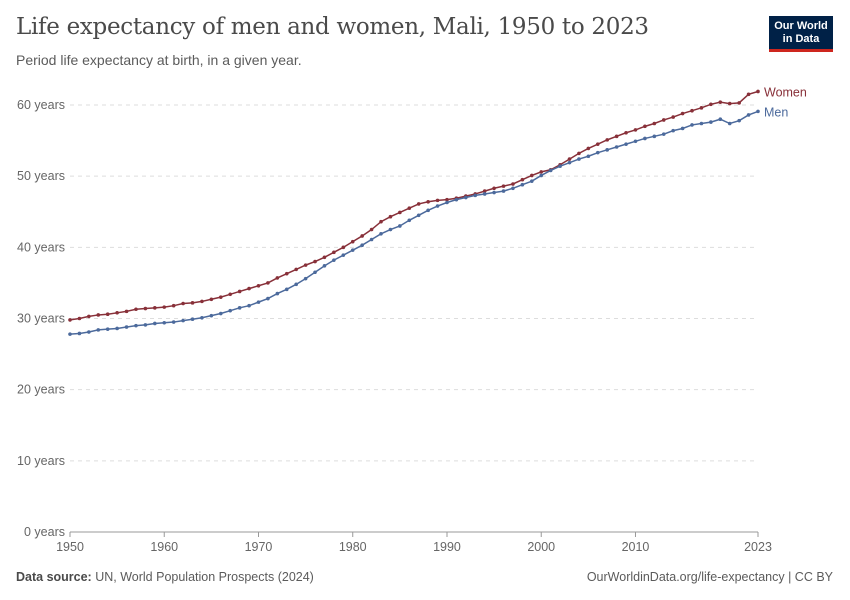  I want to click on x-tick-label: 2010, so click(636, 547).